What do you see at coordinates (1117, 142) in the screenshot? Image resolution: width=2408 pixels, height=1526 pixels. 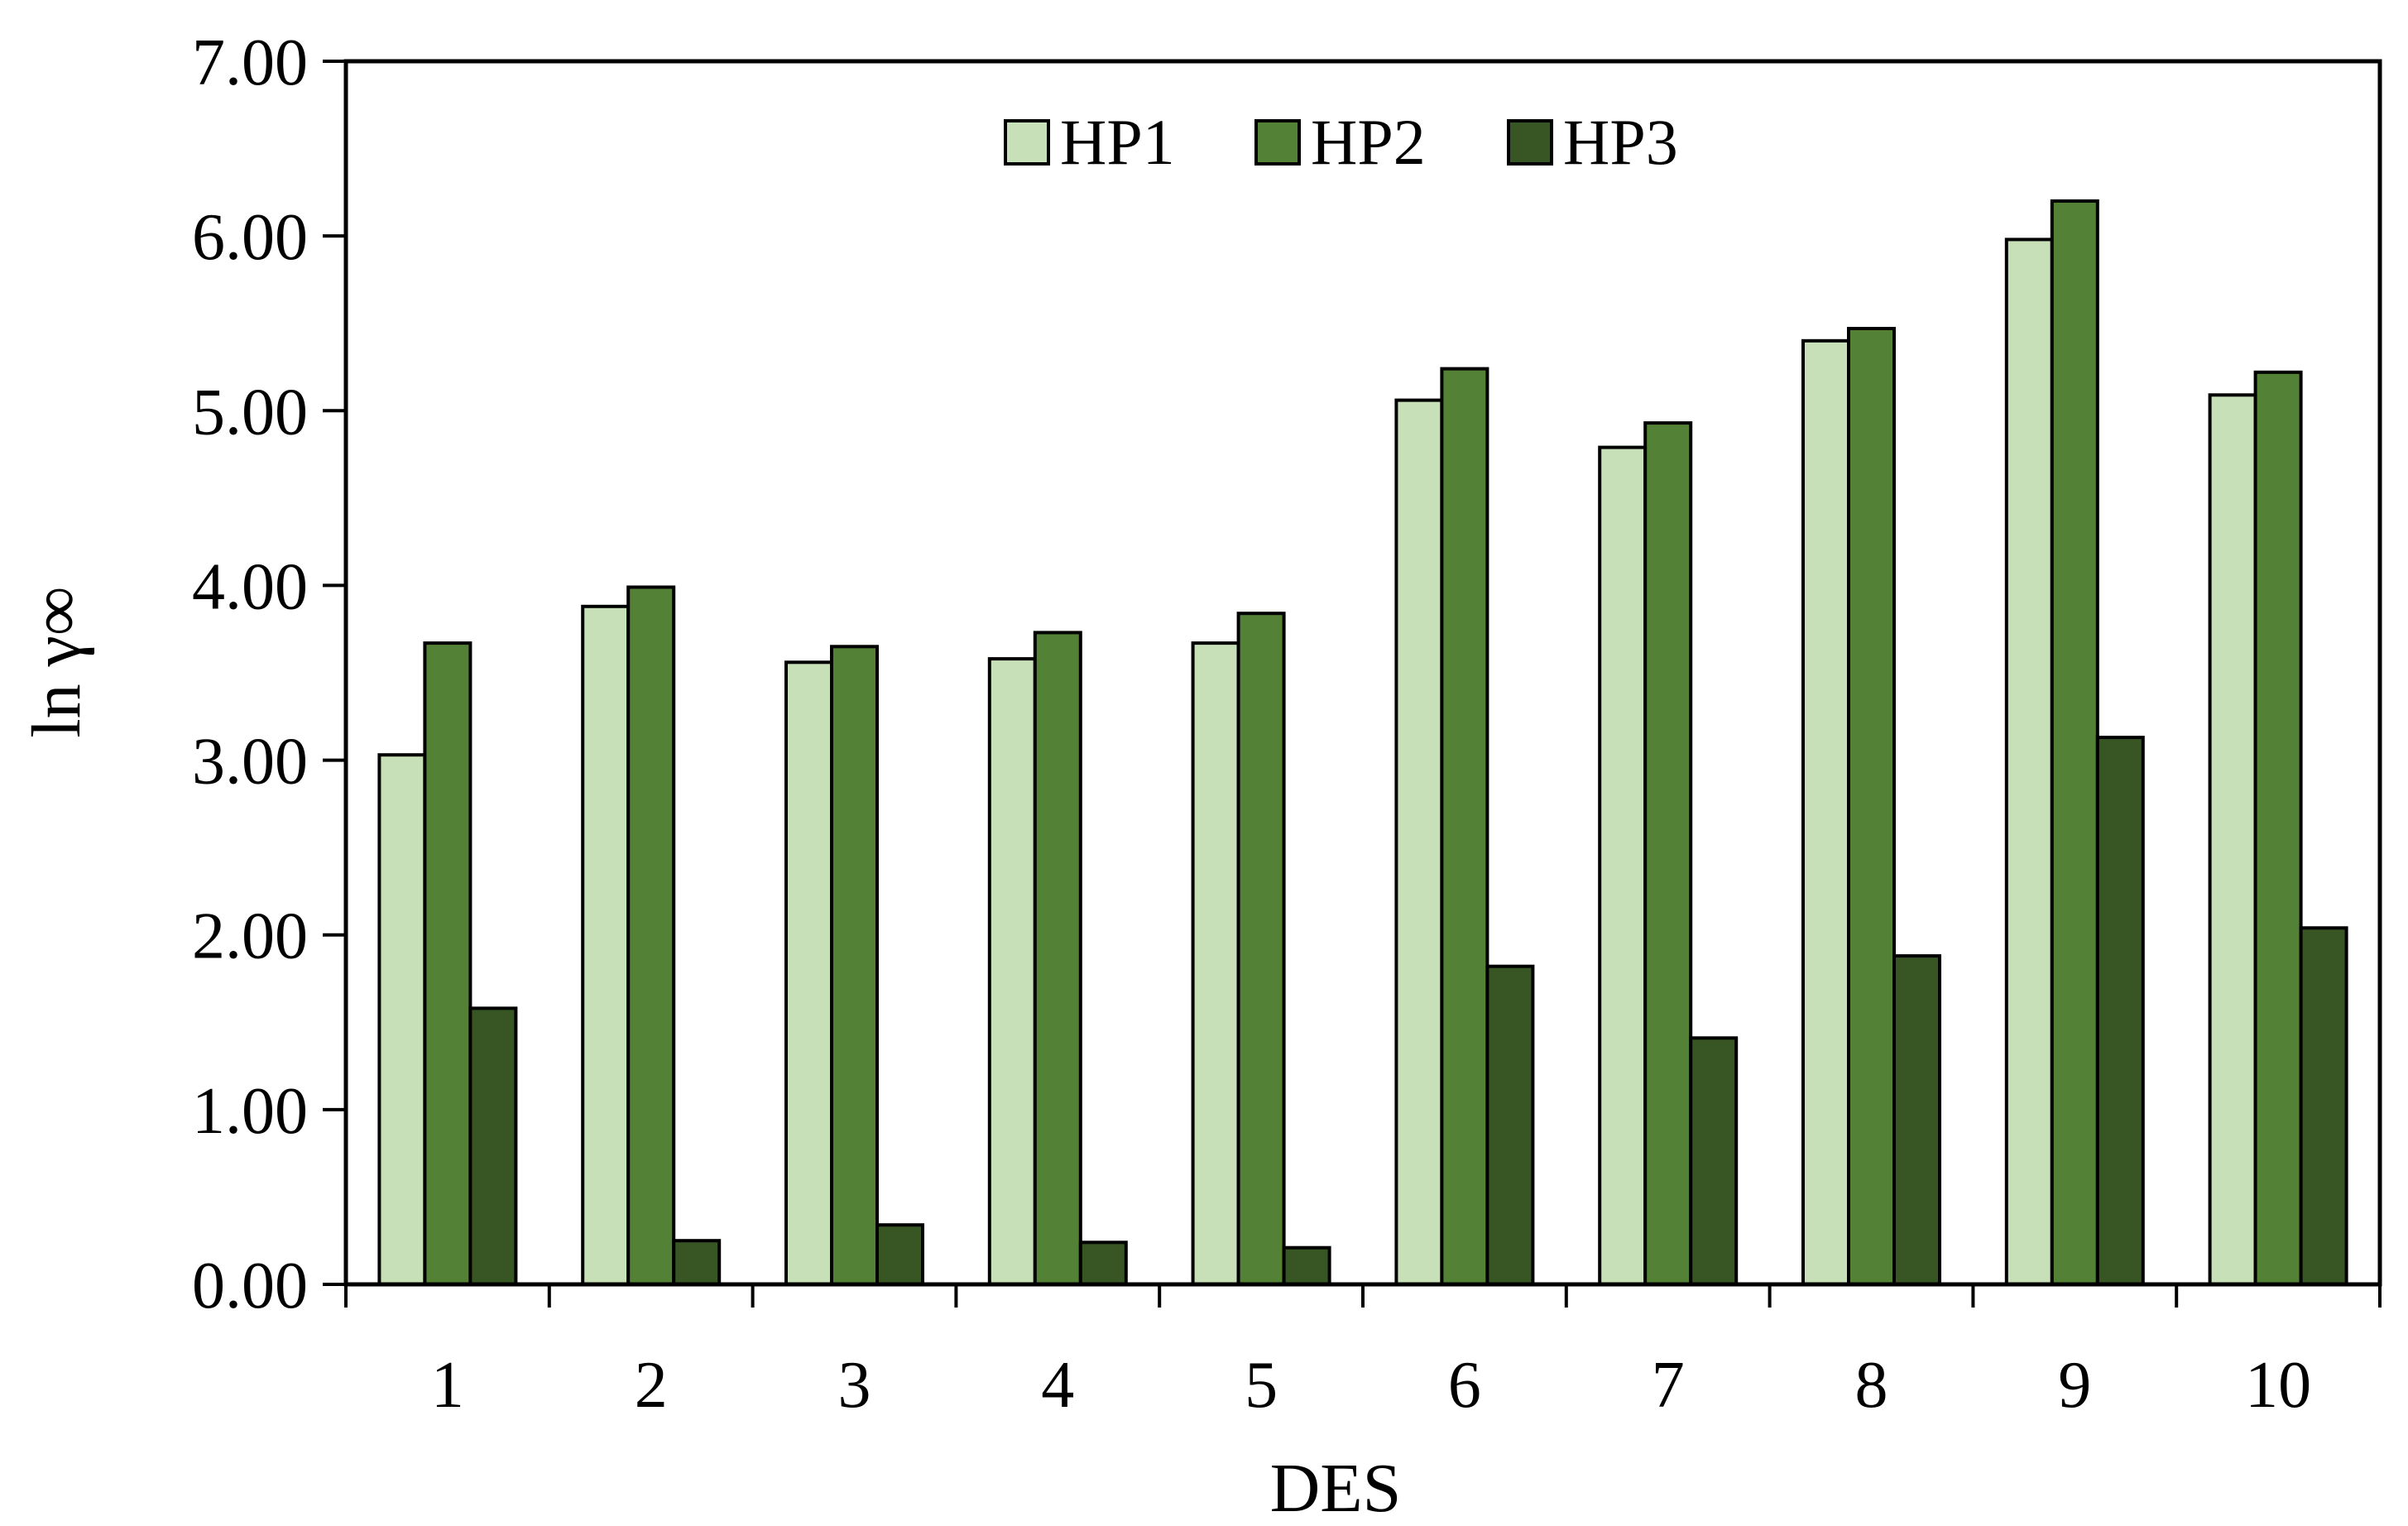 I see `legend-label-hp1: HP1` at bounding box center [1117, 142].